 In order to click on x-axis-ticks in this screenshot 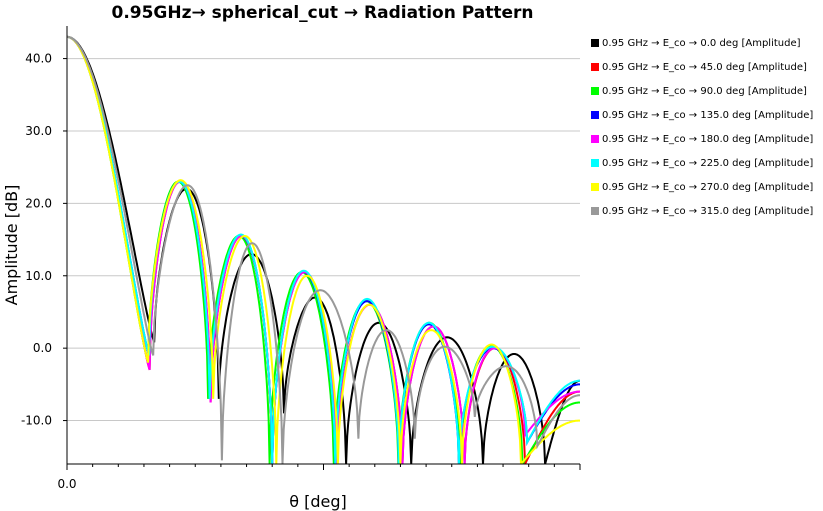, I will do `click(323, 467)`.